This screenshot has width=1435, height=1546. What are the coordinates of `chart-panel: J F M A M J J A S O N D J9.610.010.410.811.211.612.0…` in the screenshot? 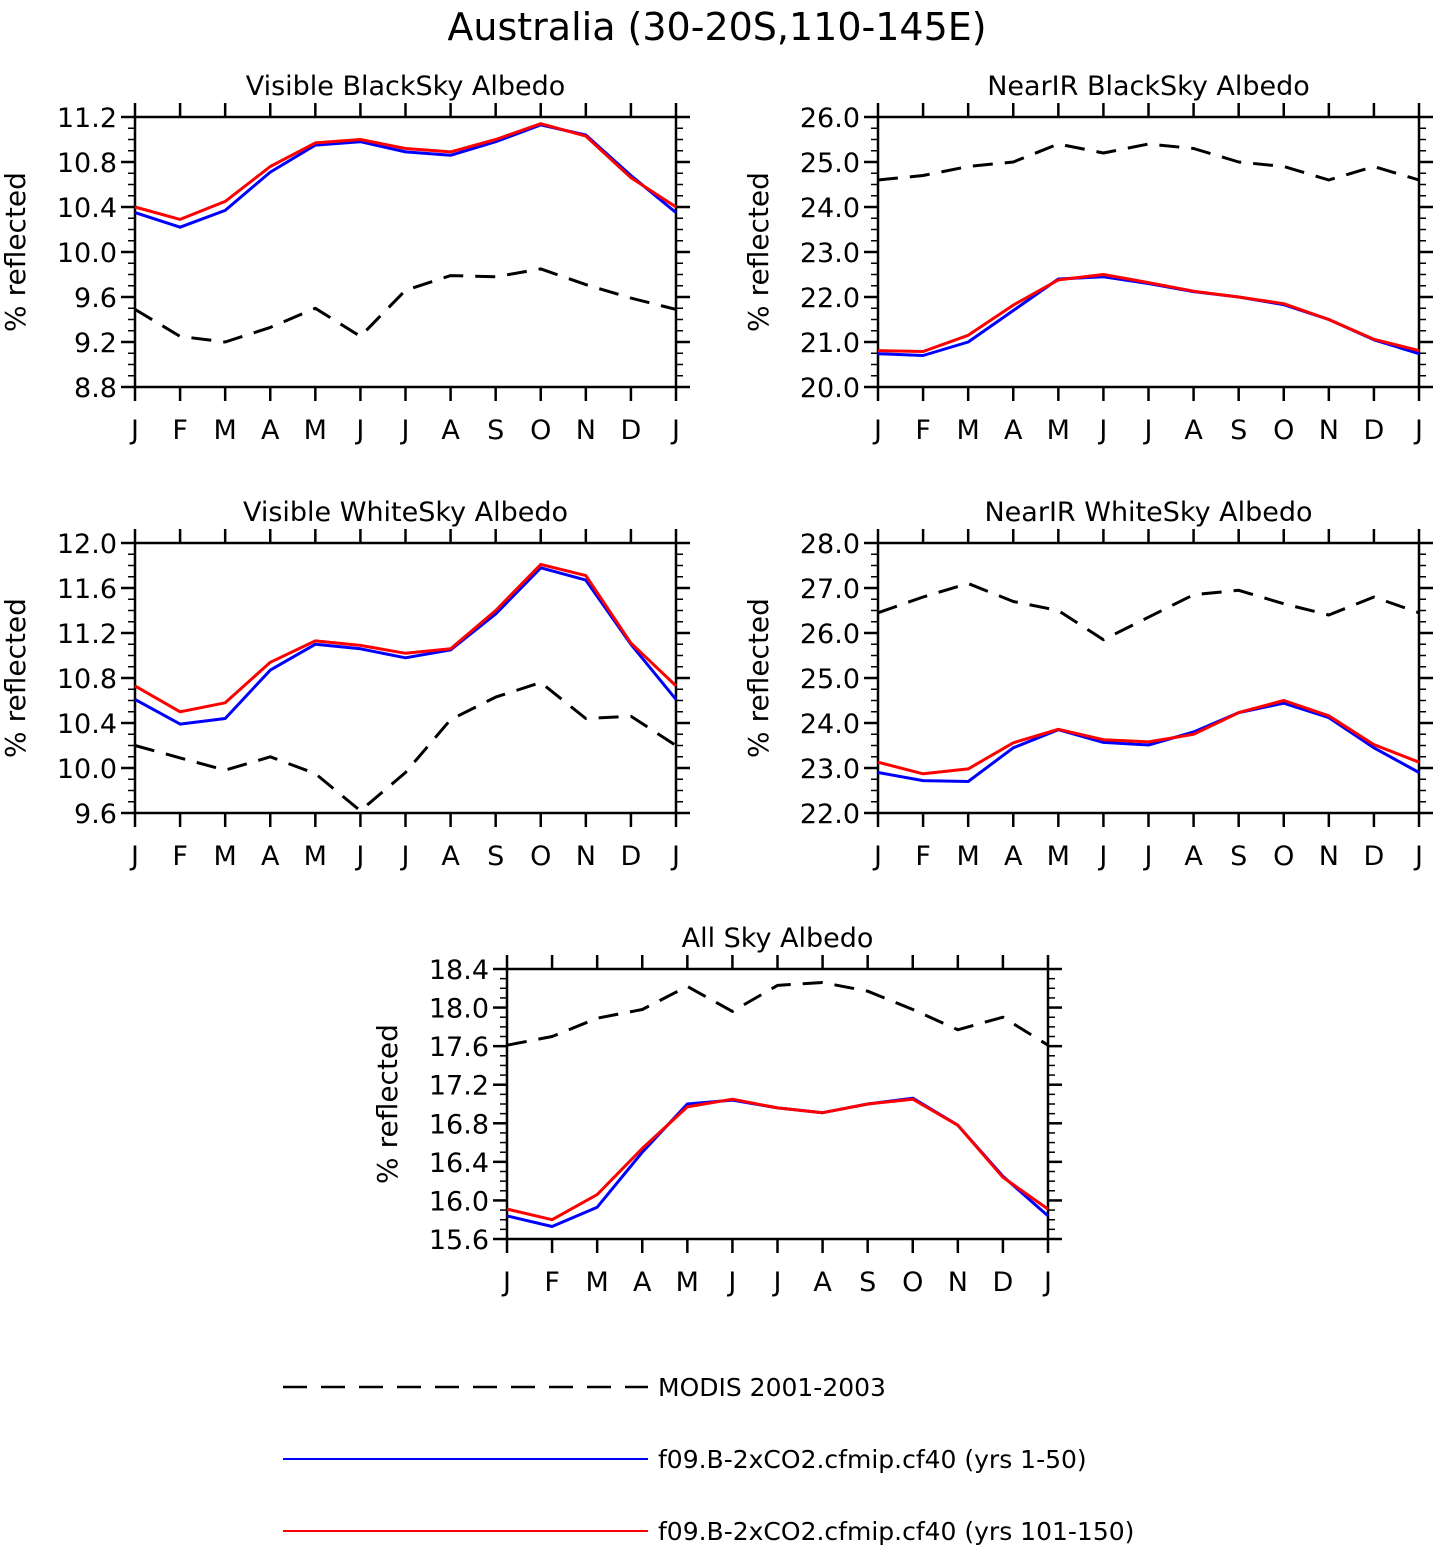 It's located at (345, 684).